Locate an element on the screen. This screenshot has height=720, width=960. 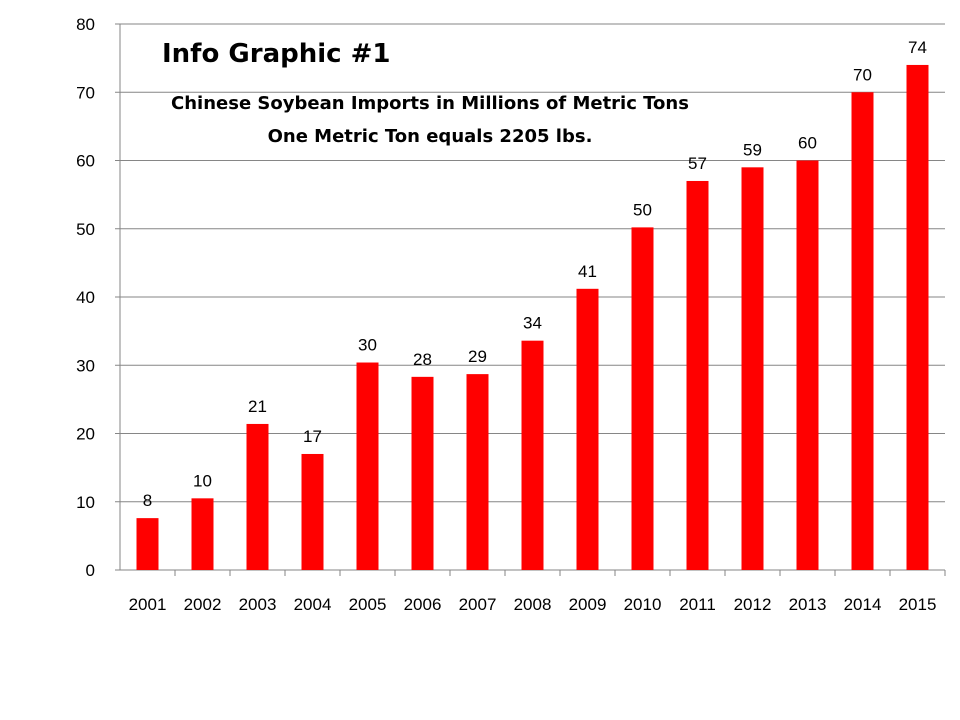
x-tick-label-2009: 2009 is located at coordinates (588, 604).